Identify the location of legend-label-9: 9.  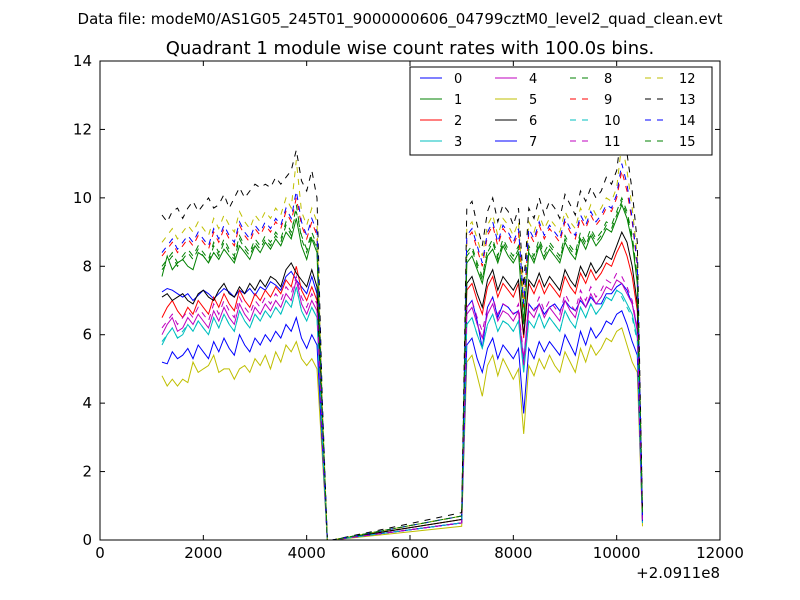
(608, 100).